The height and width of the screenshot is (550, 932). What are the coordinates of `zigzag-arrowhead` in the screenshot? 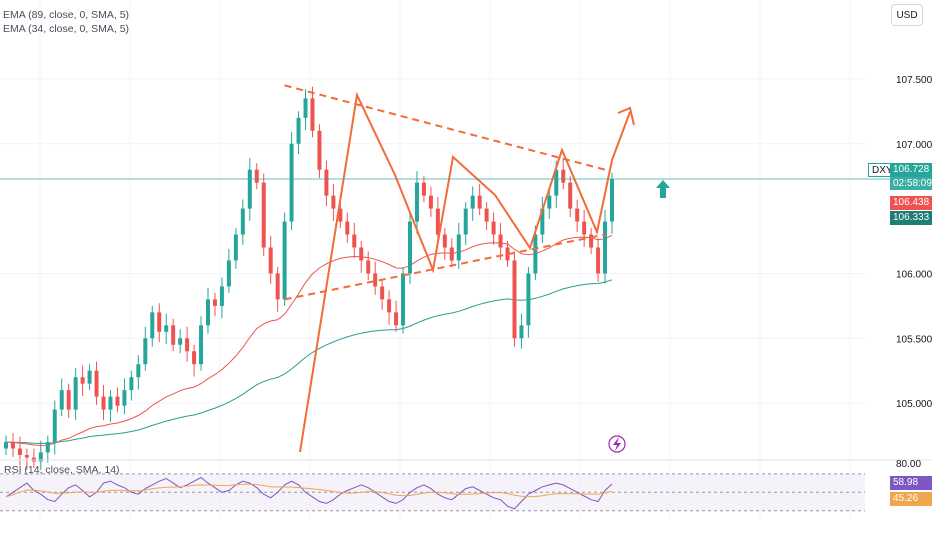 It's located at (626, 116).